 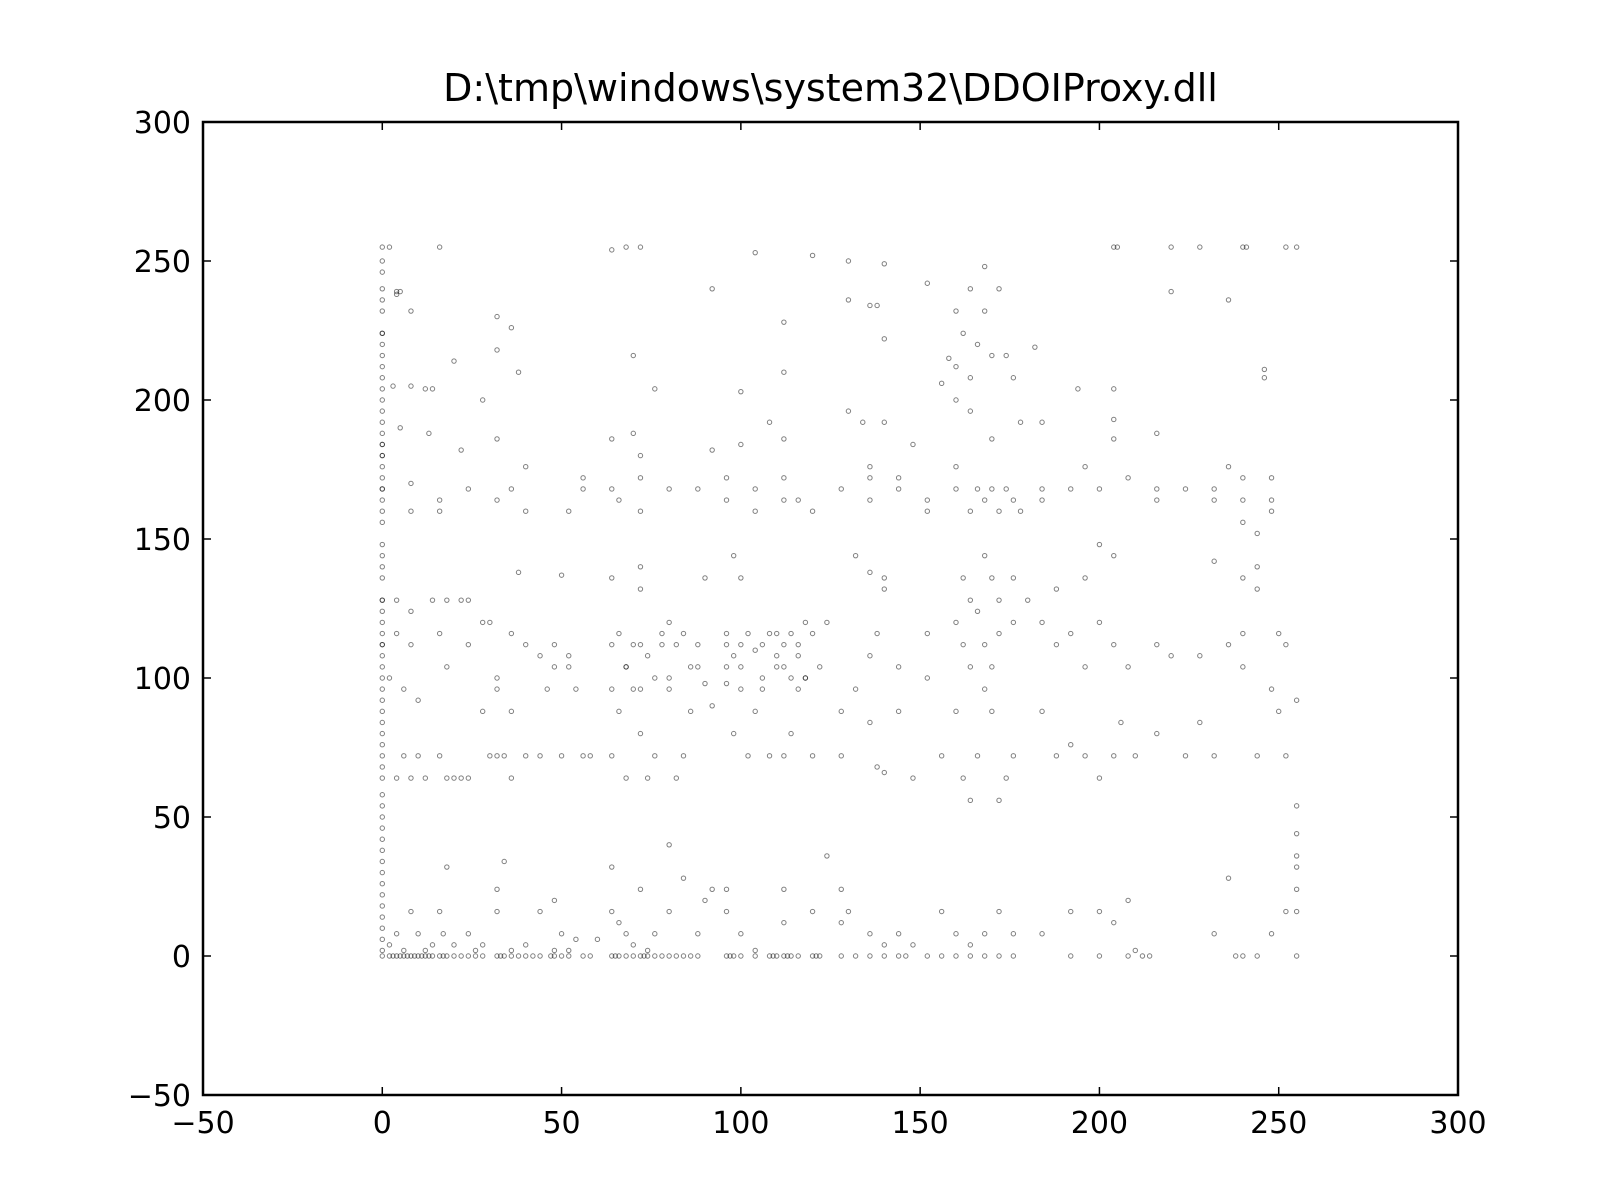 What do you see at coordinates (920, 1123) in the screenshot?
I see `x-tick-label: 150` at bounding box center [920, 1123].